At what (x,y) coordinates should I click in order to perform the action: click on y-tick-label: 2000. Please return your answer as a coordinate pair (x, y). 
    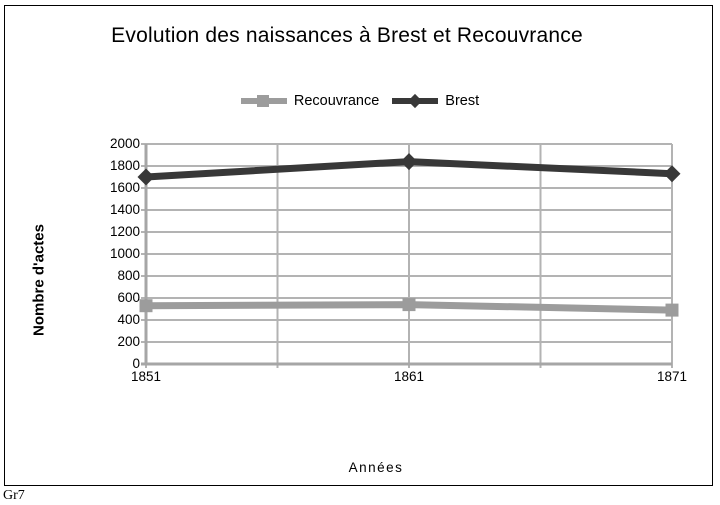
    Looking at the image, I should click on (124, 143).